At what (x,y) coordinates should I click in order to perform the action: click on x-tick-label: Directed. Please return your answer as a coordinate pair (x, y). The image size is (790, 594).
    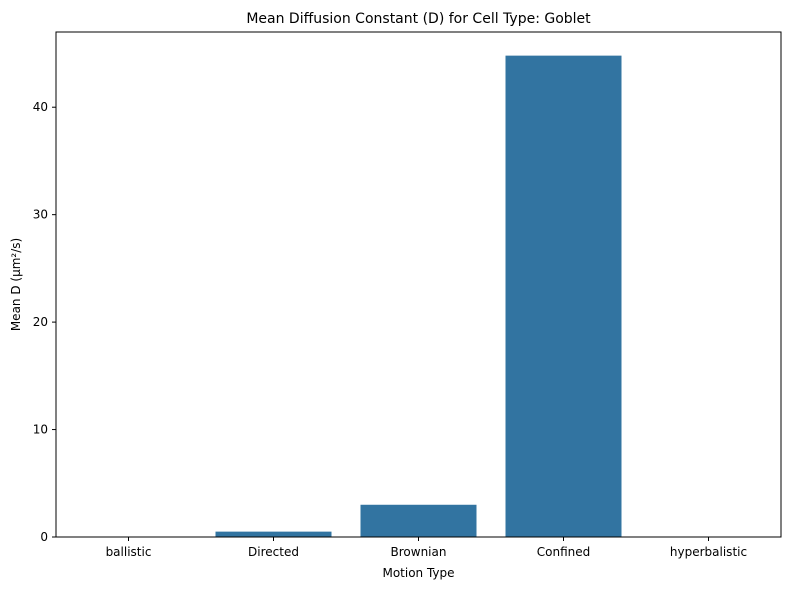
    Looking at the image, I should click on (273, 552).